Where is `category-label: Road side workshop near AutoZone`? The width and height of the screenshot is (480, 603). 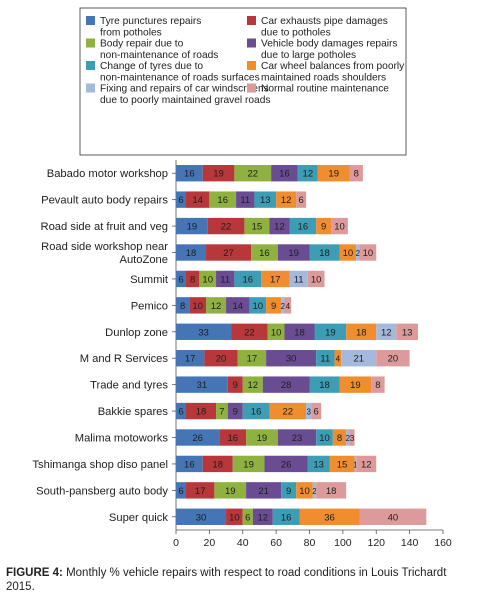 category-label: Road side workshop near AutoZone is located at coordinates (104, 253).